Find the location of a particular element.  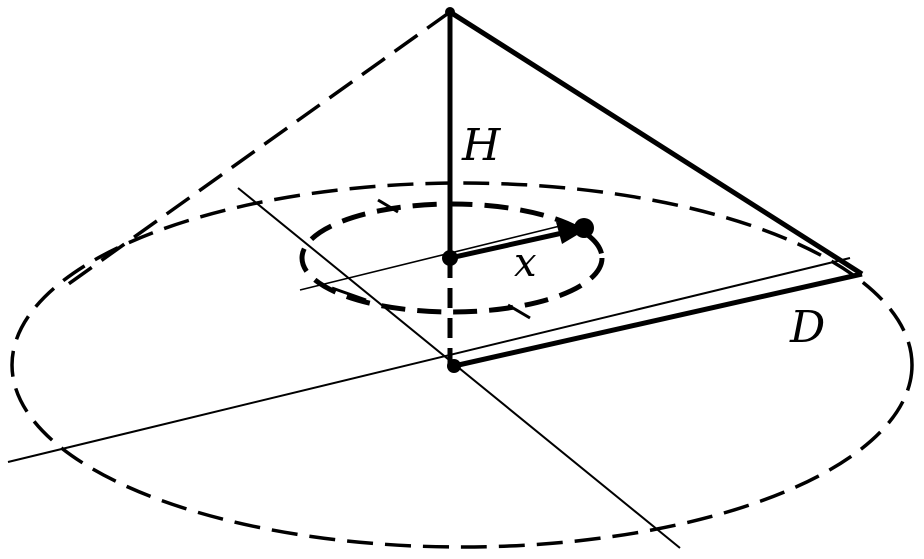

inner-center-point is located at coordinates (450, 258).